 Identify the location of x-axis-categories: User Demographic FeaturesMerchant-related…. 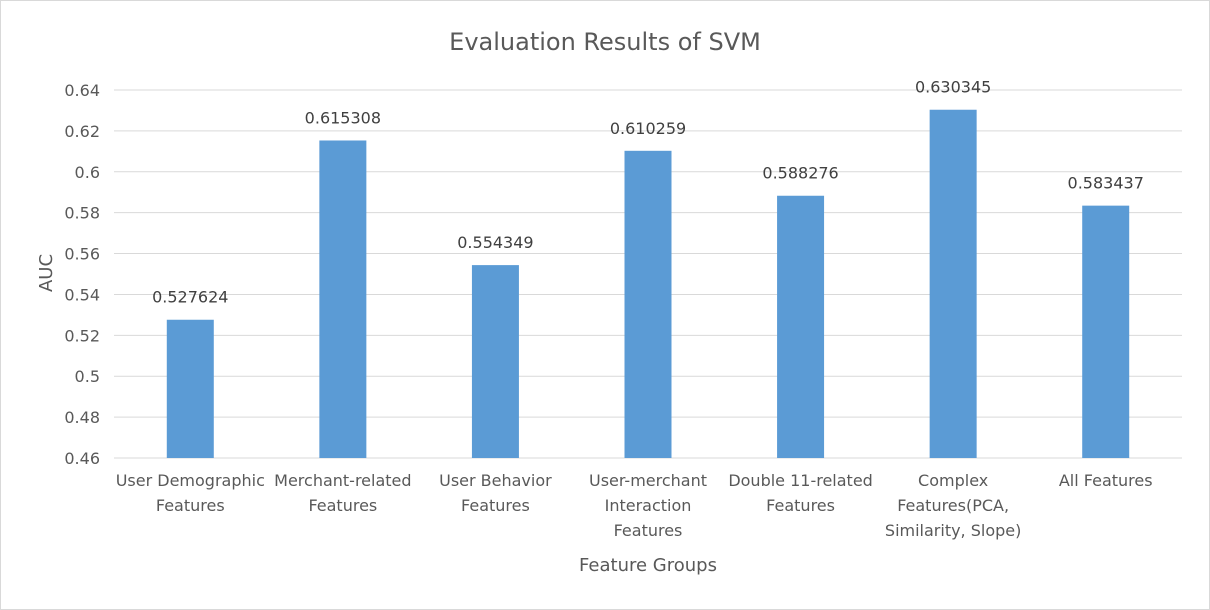
(634, 505).